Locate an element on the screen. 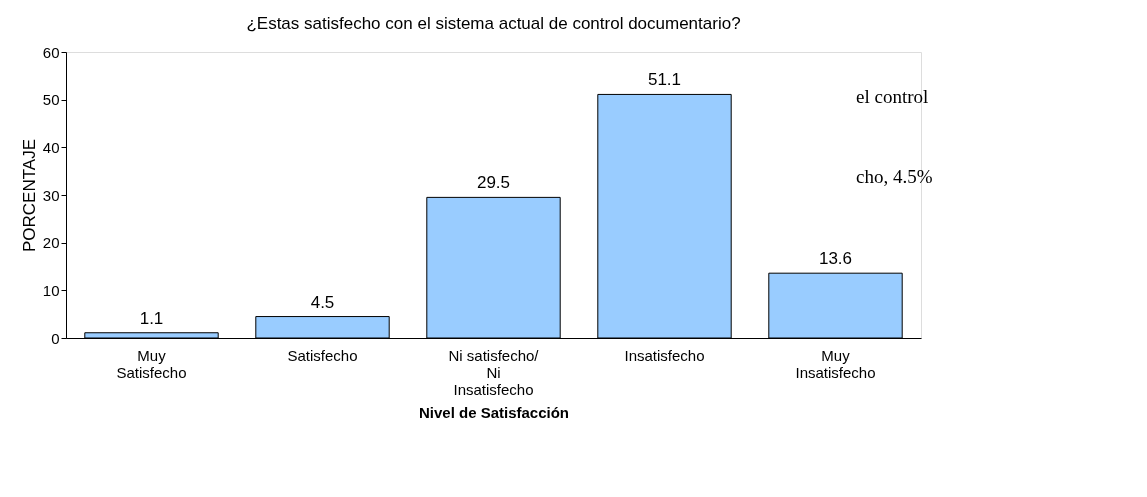  x-tick-label: Ni satisfecho/ Ni Insatisfecho is located at coordinates (494, 372).